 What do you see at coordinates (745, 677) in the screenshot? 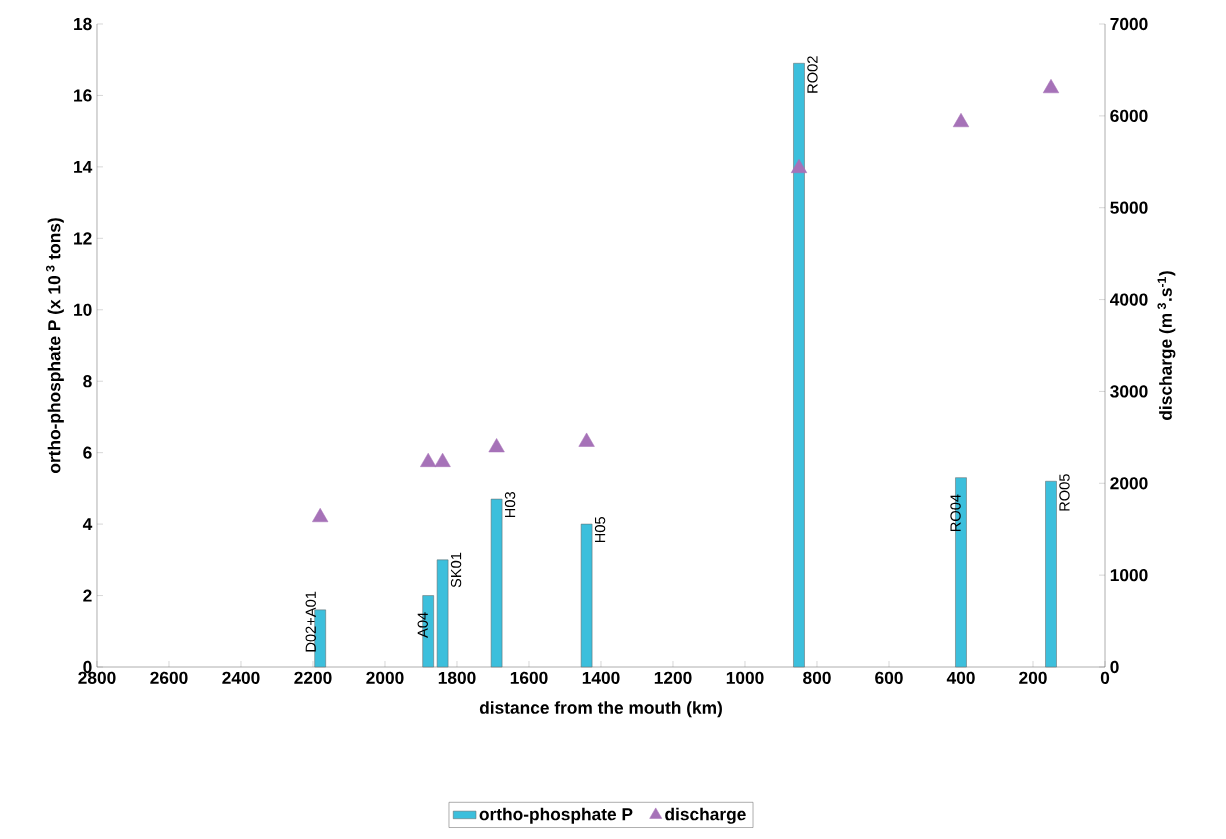
I see `x-tick-label: 1000` at bounding box center [745, 677].